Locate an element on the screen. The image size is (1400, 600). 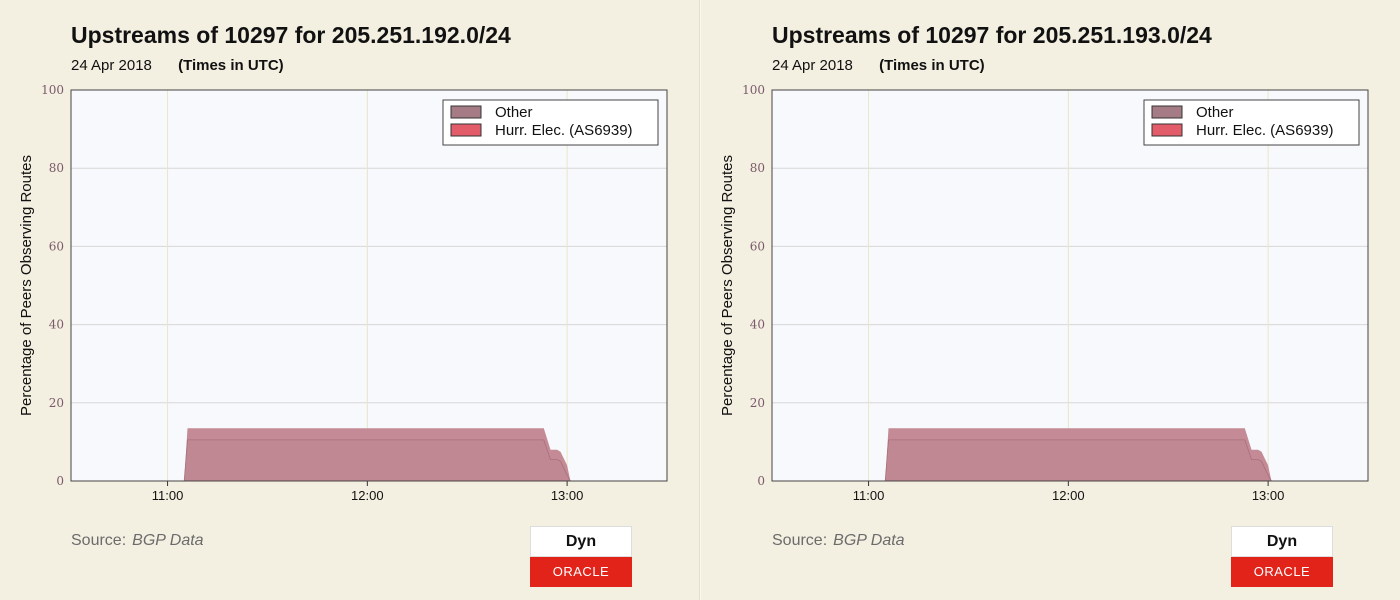
panel-divider is located at coordinates (700, 300).